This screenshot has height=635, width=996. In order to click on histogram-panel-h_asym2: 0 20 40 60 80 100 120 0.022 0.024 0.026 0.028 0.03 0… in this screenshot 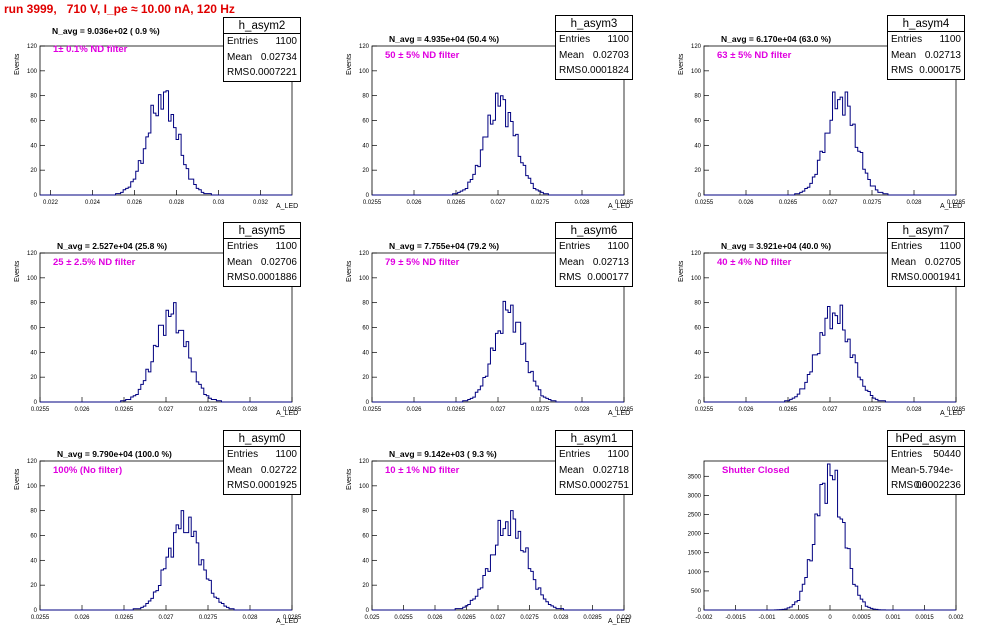, I will do `click(166, 116)`.